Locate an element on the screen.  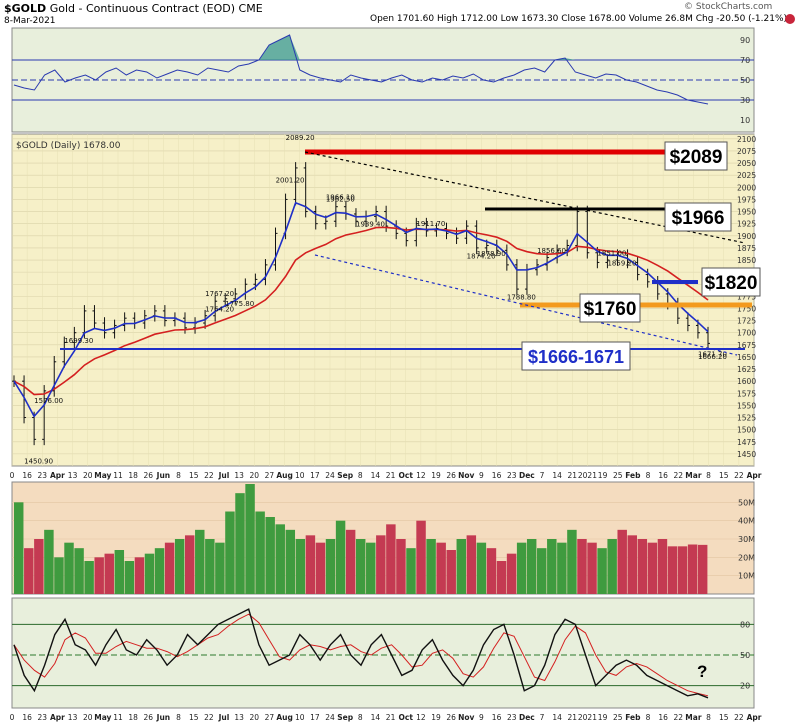
price-point-label: 1666.20 is located at coordinates (712, 357).